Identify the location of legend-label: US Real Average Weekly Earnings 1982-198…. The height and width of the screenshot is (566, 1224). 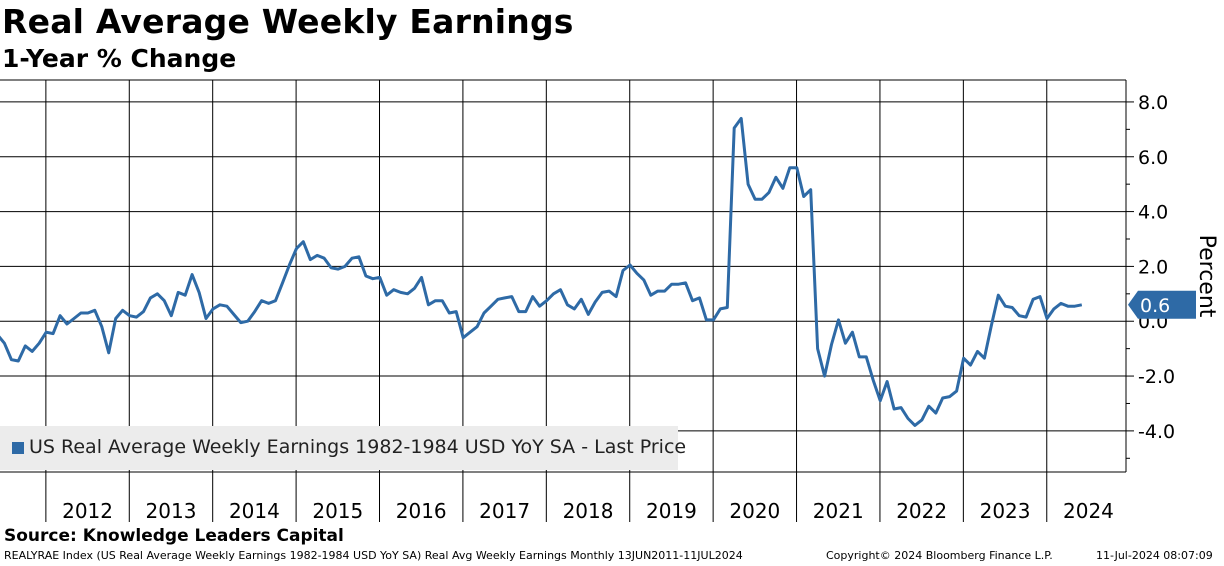
(358, 447).